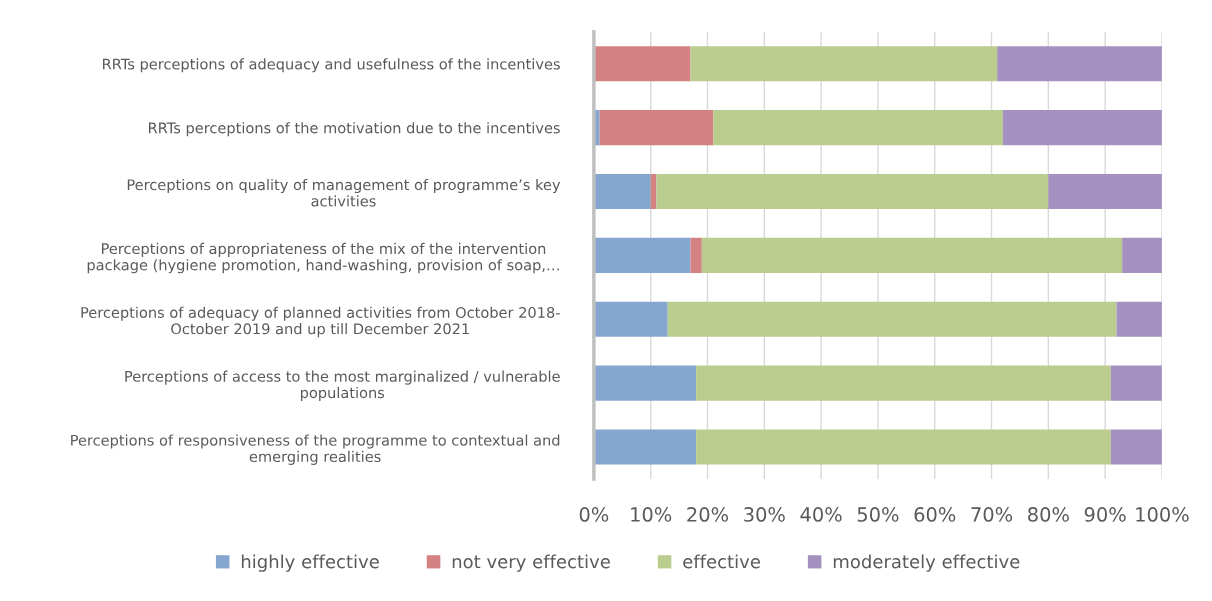 This screenshot has width=1212, height=601. I want to click on x-tick-label: 60%, so click(935, 514).